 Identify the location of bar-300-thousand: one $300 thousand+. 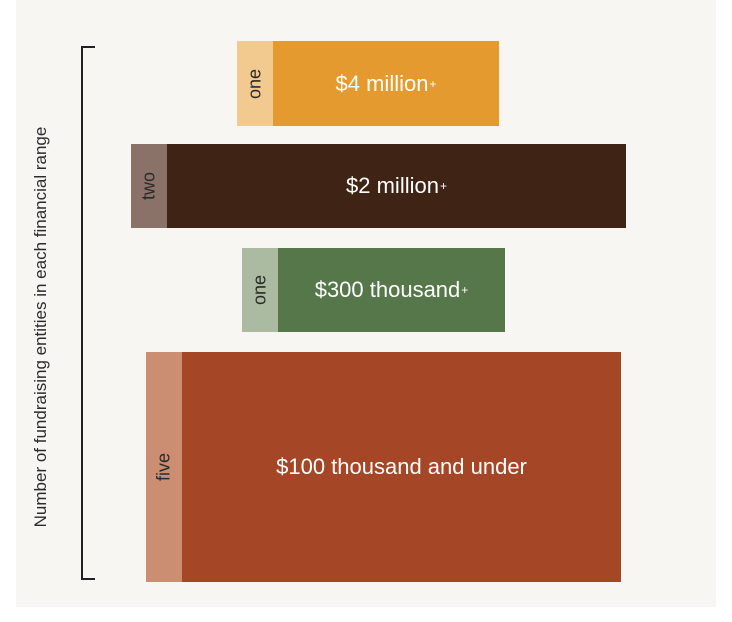
(373, 290).